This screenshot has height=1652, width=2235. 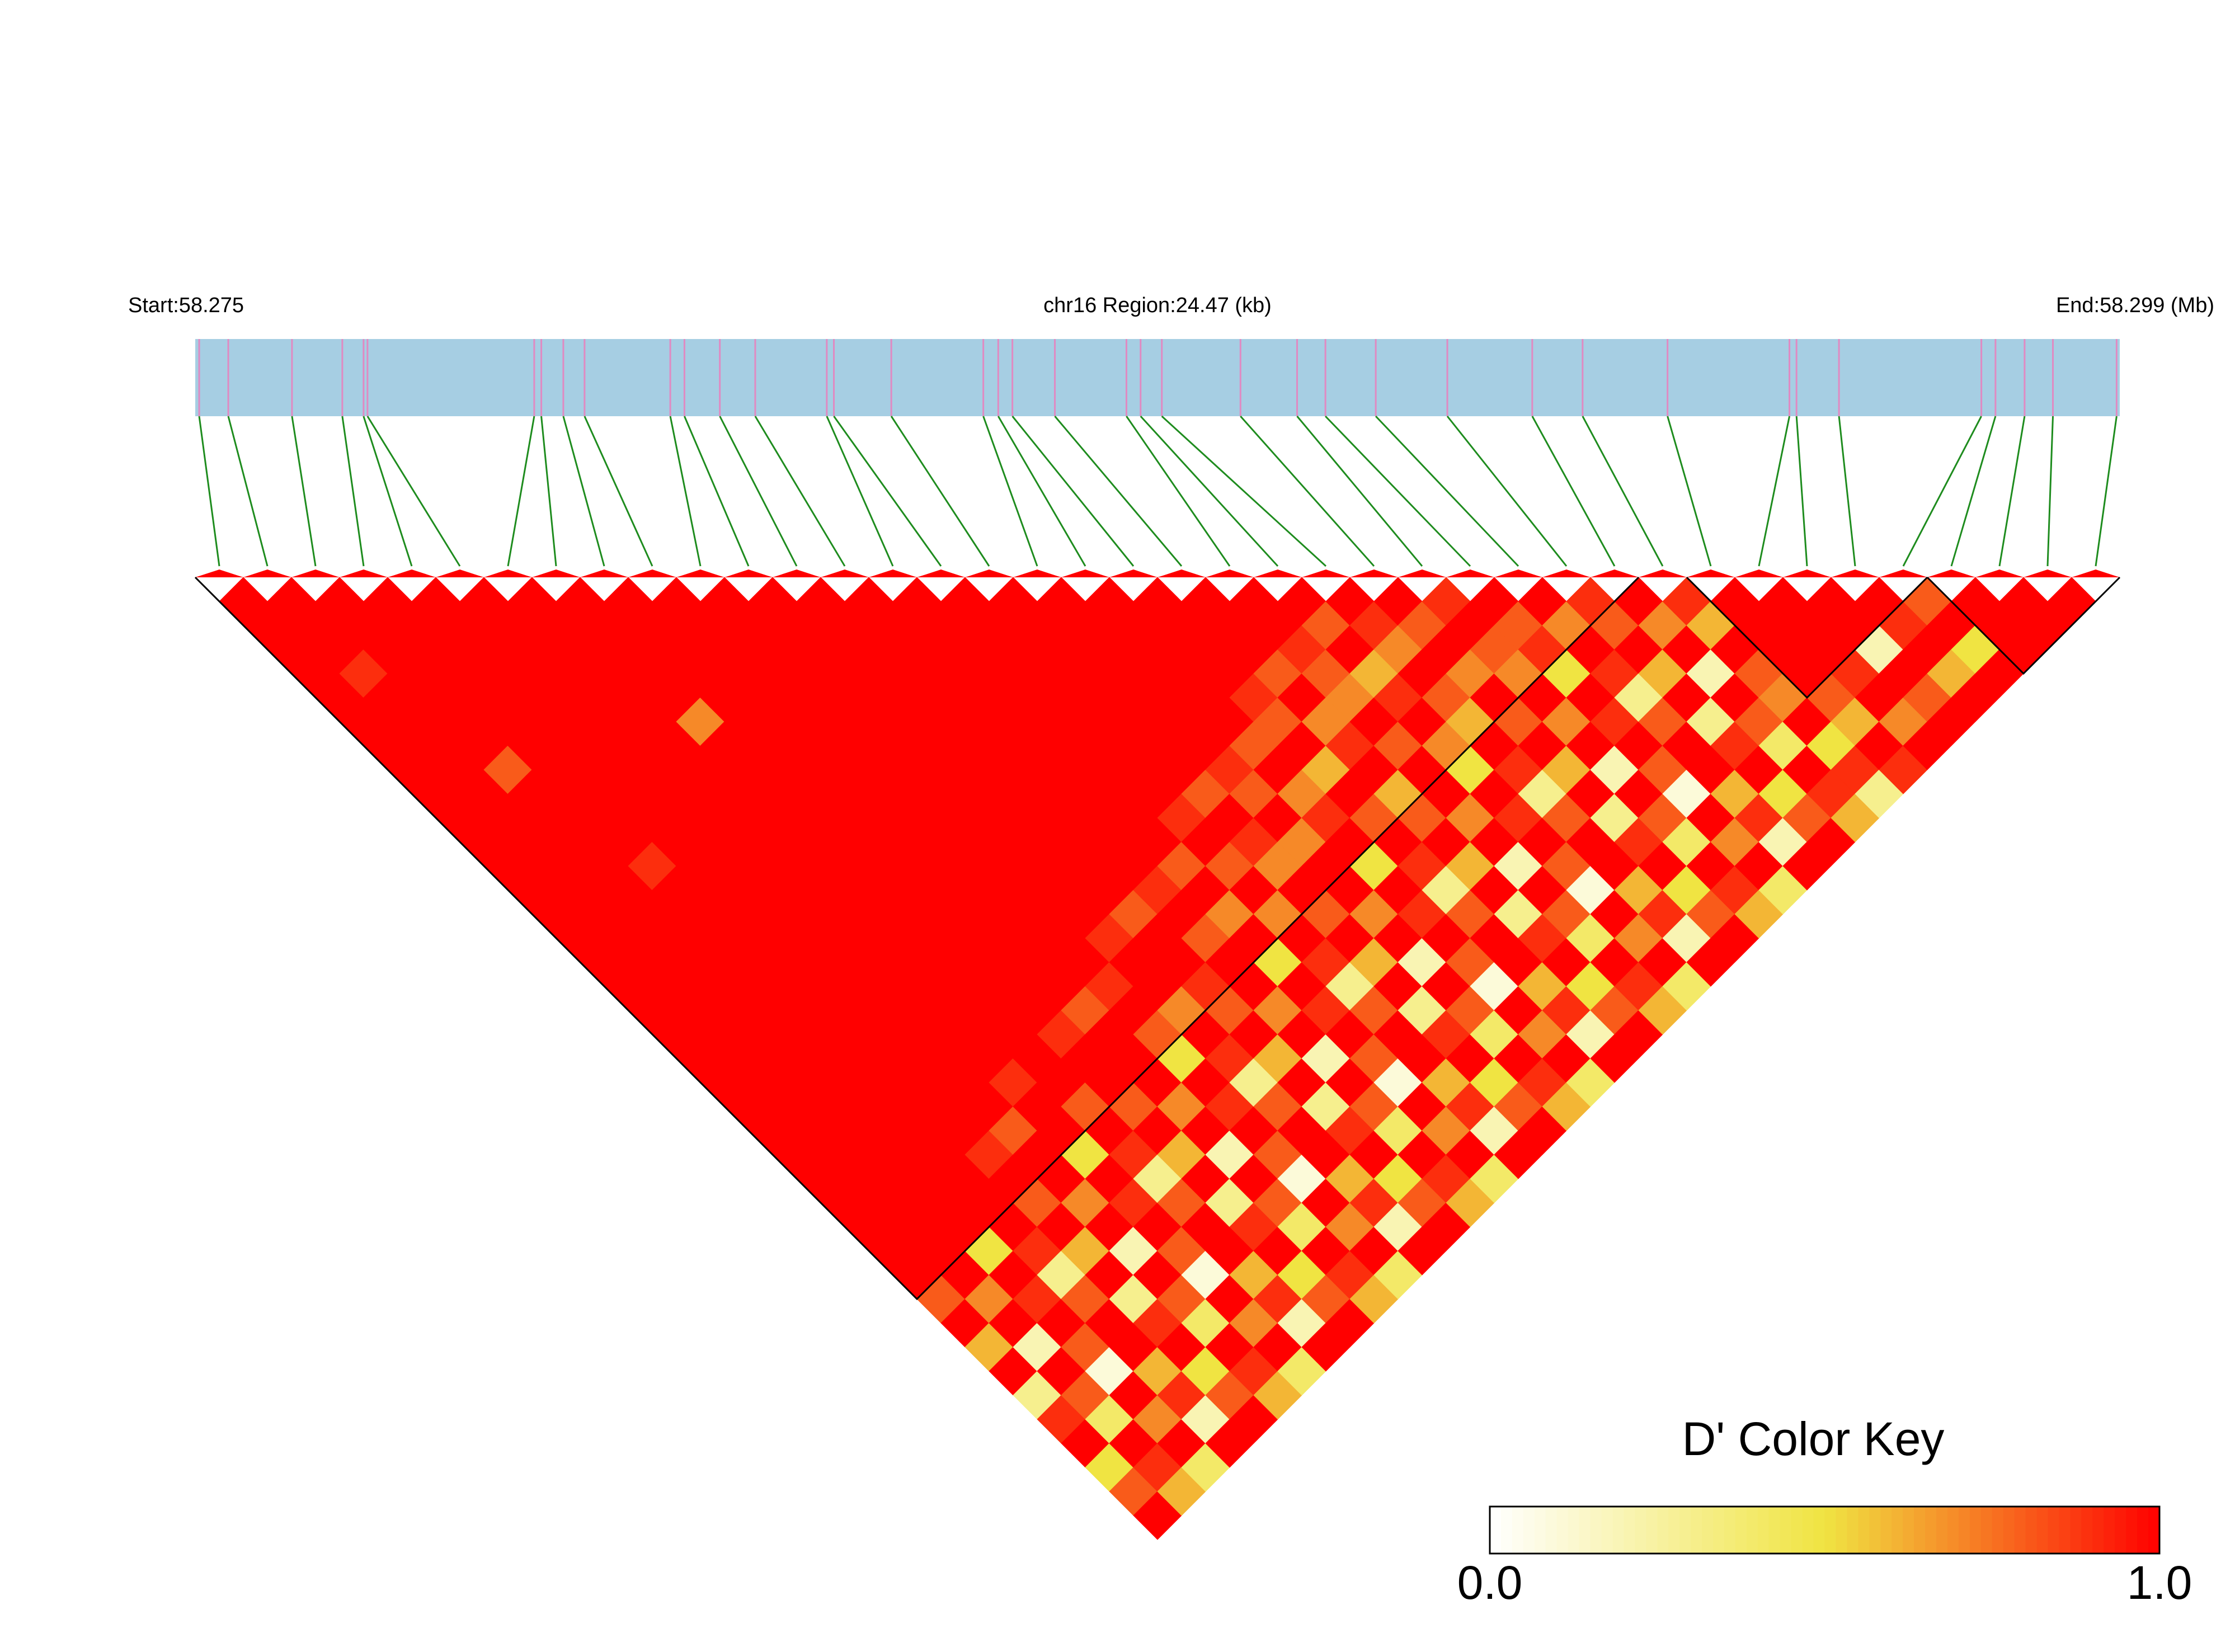 I want to click on start-label: Start:58.275, so click(x=186, y=306).